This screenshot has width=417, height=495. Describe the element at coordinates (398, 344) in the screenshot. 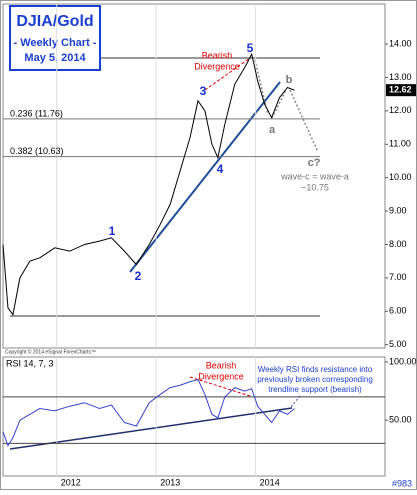

I see `y-tick-label: 5.00` at that location.